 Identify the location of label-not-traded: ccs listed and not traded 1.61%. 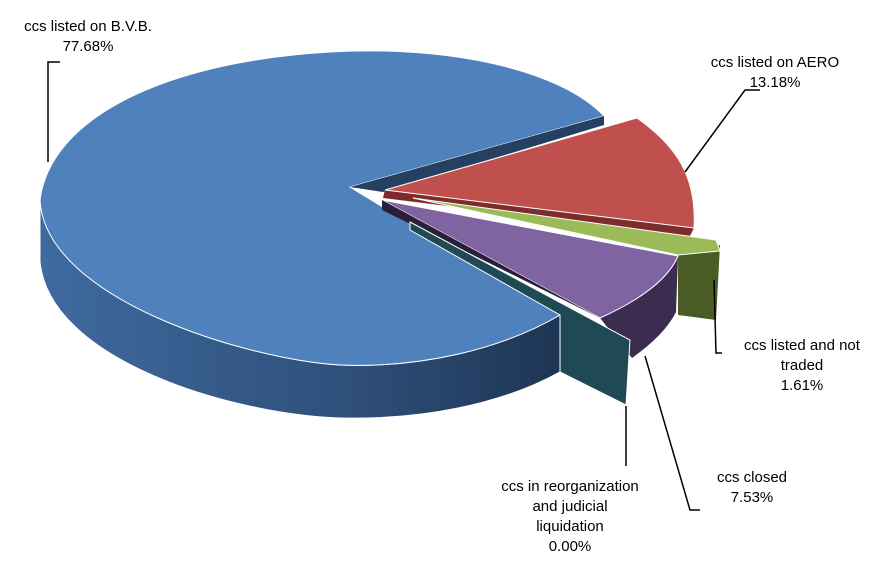
(802, 366).